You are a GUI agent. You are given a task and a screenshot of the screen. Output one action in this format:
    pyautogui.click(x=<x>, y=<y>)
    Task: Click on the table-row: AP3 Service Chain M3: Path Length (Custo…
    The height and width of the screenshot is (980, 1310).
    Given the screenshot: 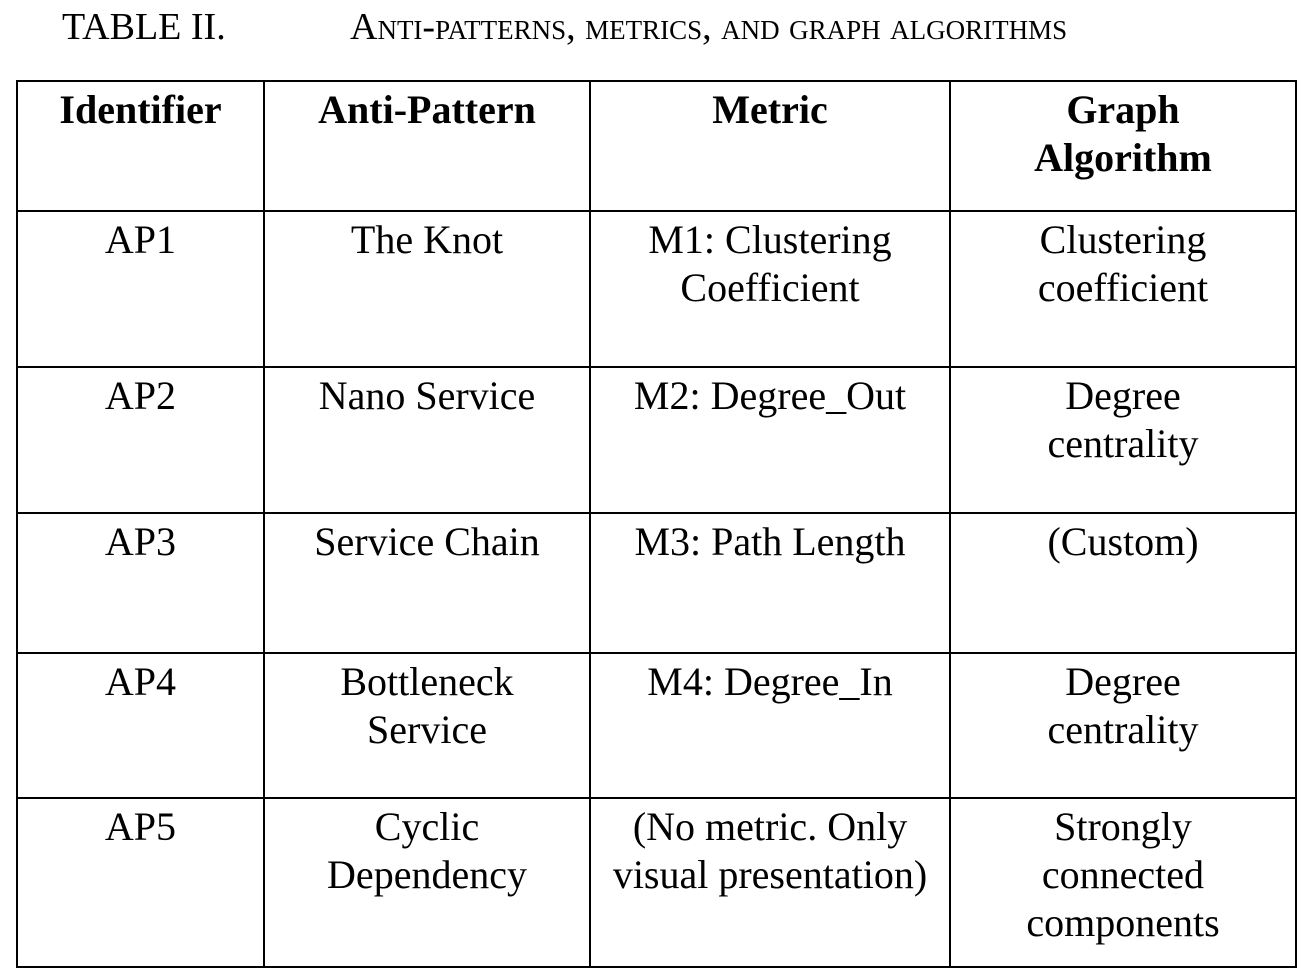 What is the action you would take?
    pyautogui.click(x=656, y=583)
    